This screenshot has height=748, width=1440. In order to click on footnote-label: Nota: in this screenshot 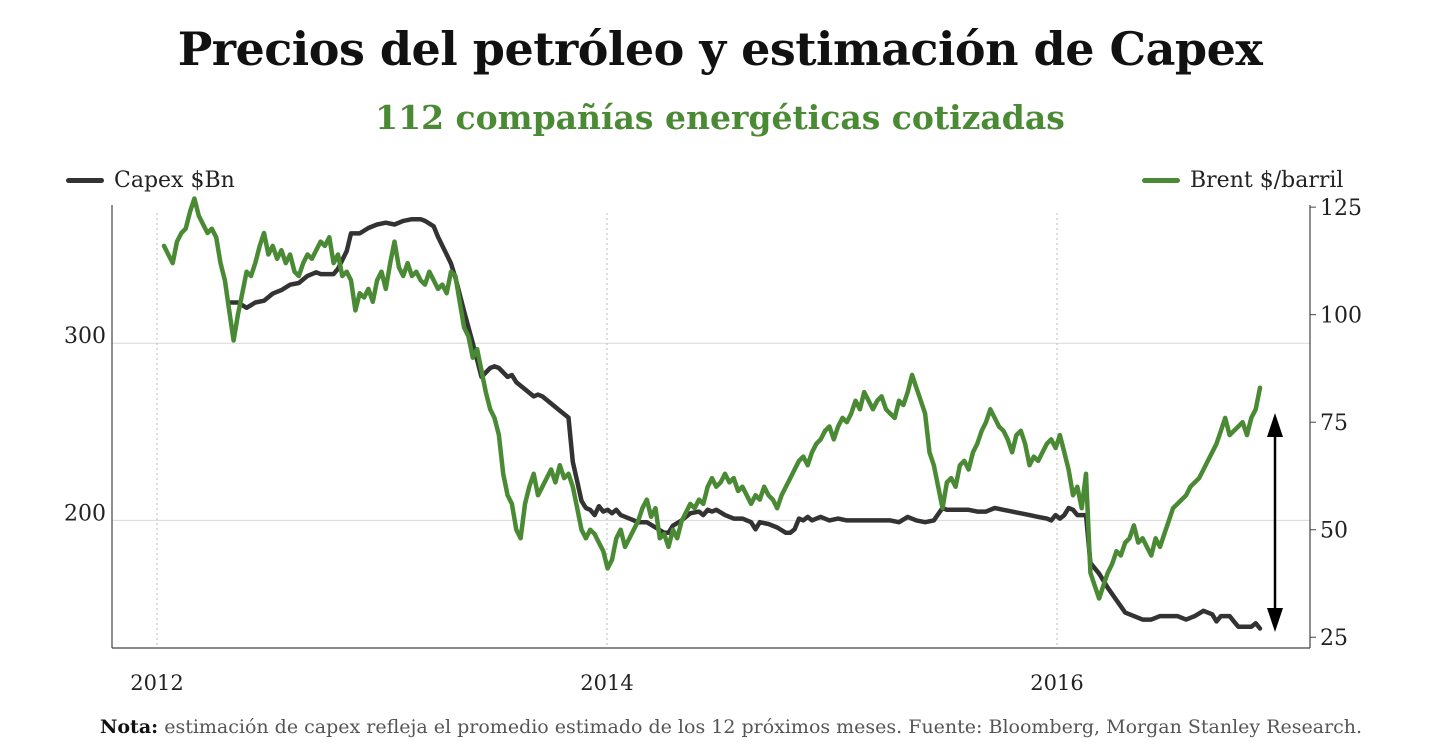, I will do `click(129, 727)`.